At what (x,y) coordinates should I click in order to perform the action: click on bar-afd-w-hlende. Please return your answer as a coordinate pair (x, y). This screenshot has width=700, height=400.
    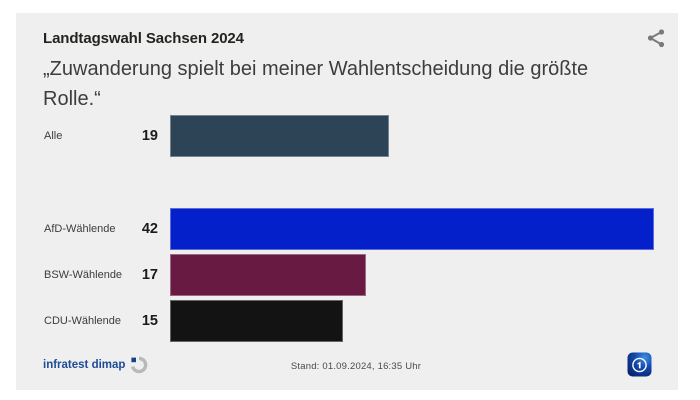
    Looking at the image, I should click on (412, 229).